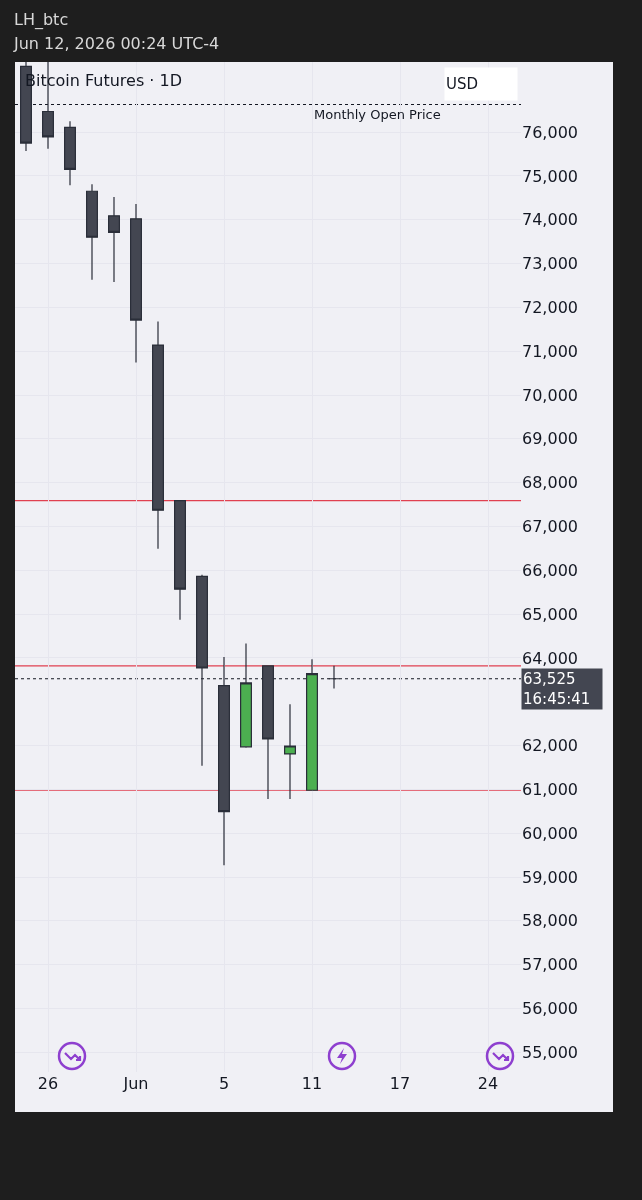  I want to click on x-tick-label: 17, so click(400, 1083).